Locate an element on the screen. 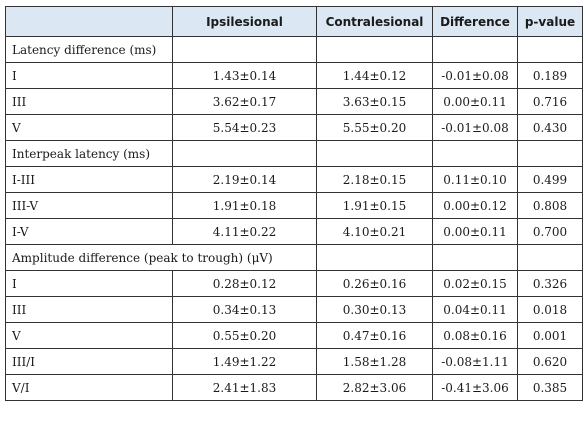  section-row-interpeak-latency: Interpeak latency (ms) is located at coordinates (294, 153).